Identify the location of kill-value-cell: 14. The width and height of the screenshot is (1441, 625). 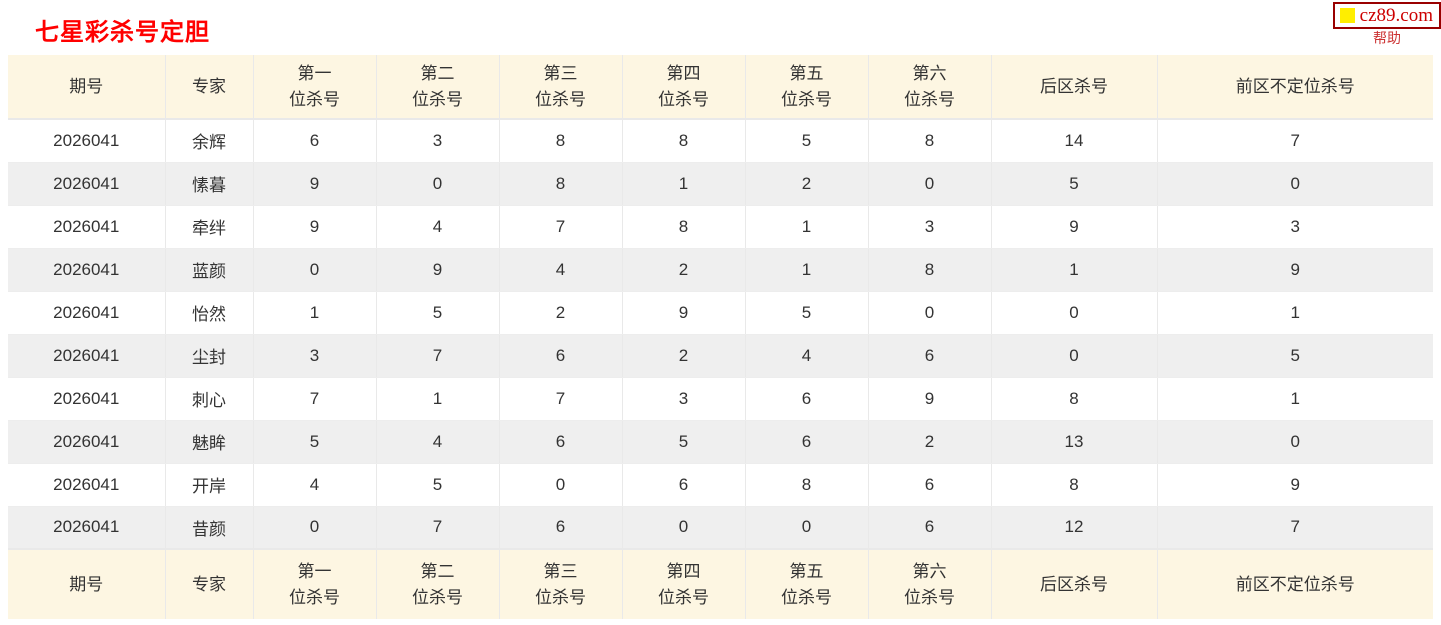
(1074, 141).